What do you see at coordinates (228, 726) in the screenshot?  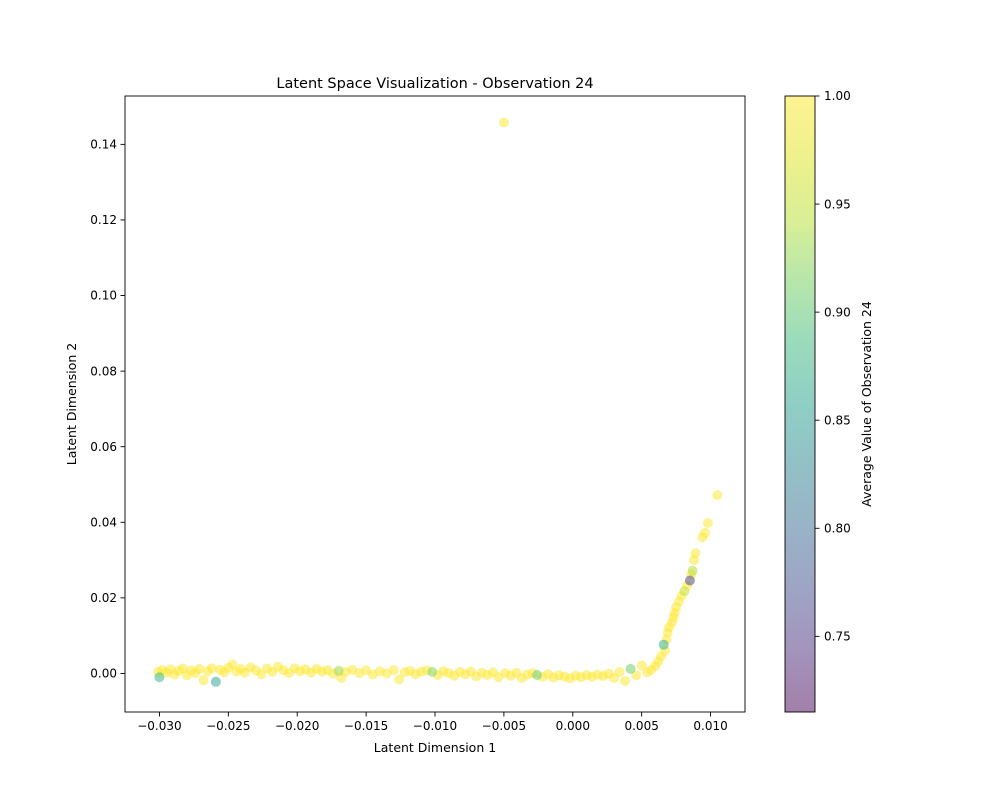 I see `x-tick-label: −0.025` at bounding box center [228, 726].